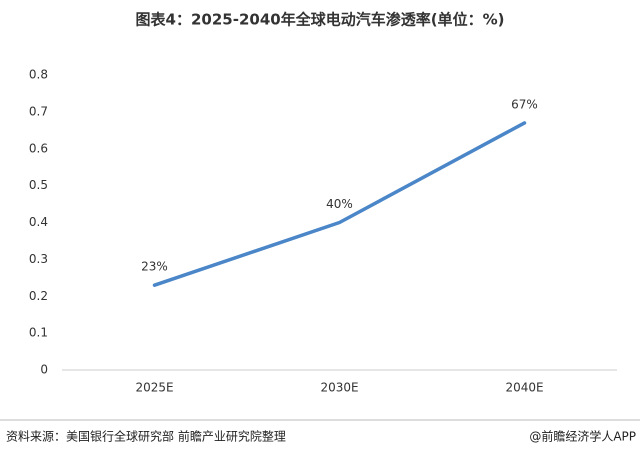 This screenshot has width=640, height=458. Describe the element at coordinates (38, 75) in the screenshot. I see `y-tick-label: 0.8` at that location.